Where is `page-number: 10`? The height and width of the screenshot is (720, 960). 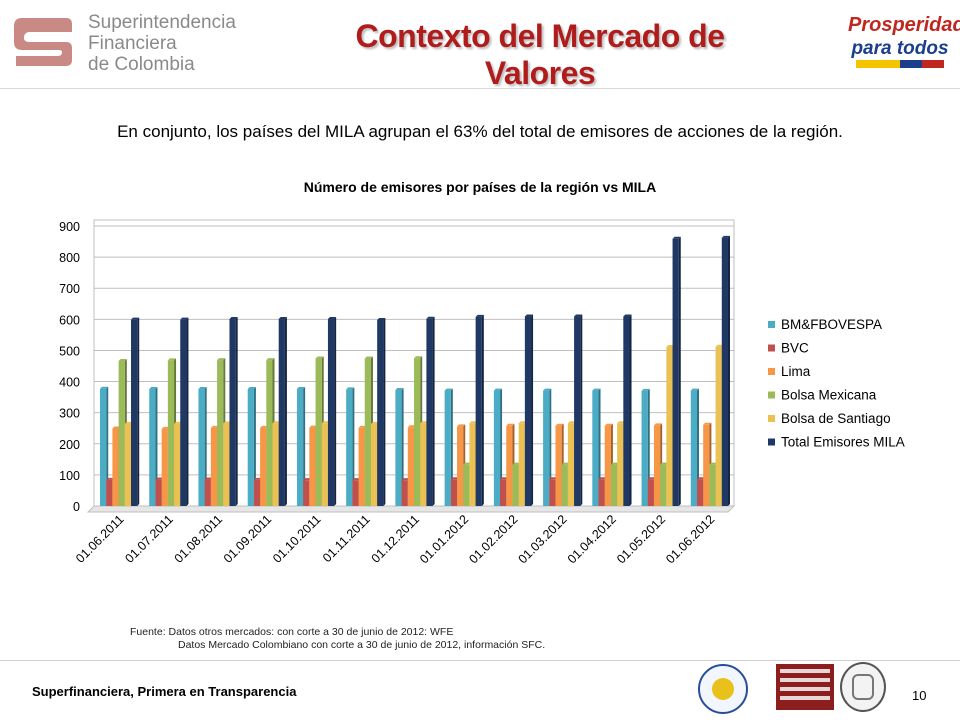
page-number: 10 is located at coordinates (919, 695).